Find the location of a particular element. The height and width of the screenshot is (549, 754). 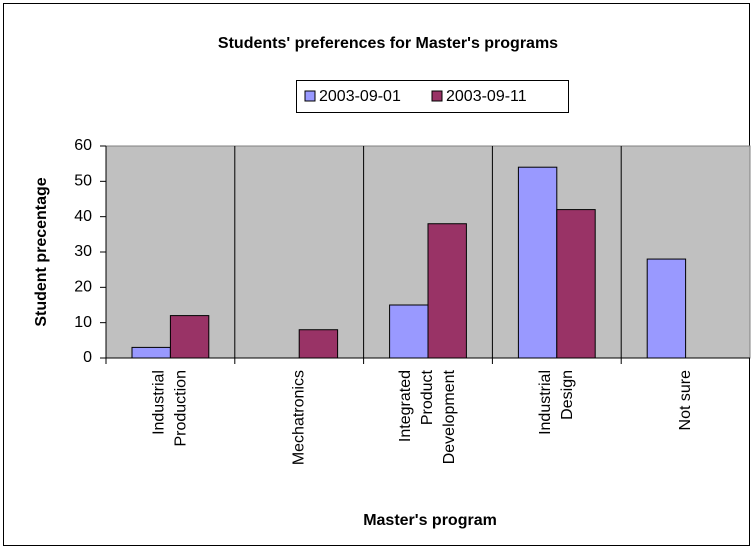

x-axis-title: Master's program is located at coordinates (430, 520).